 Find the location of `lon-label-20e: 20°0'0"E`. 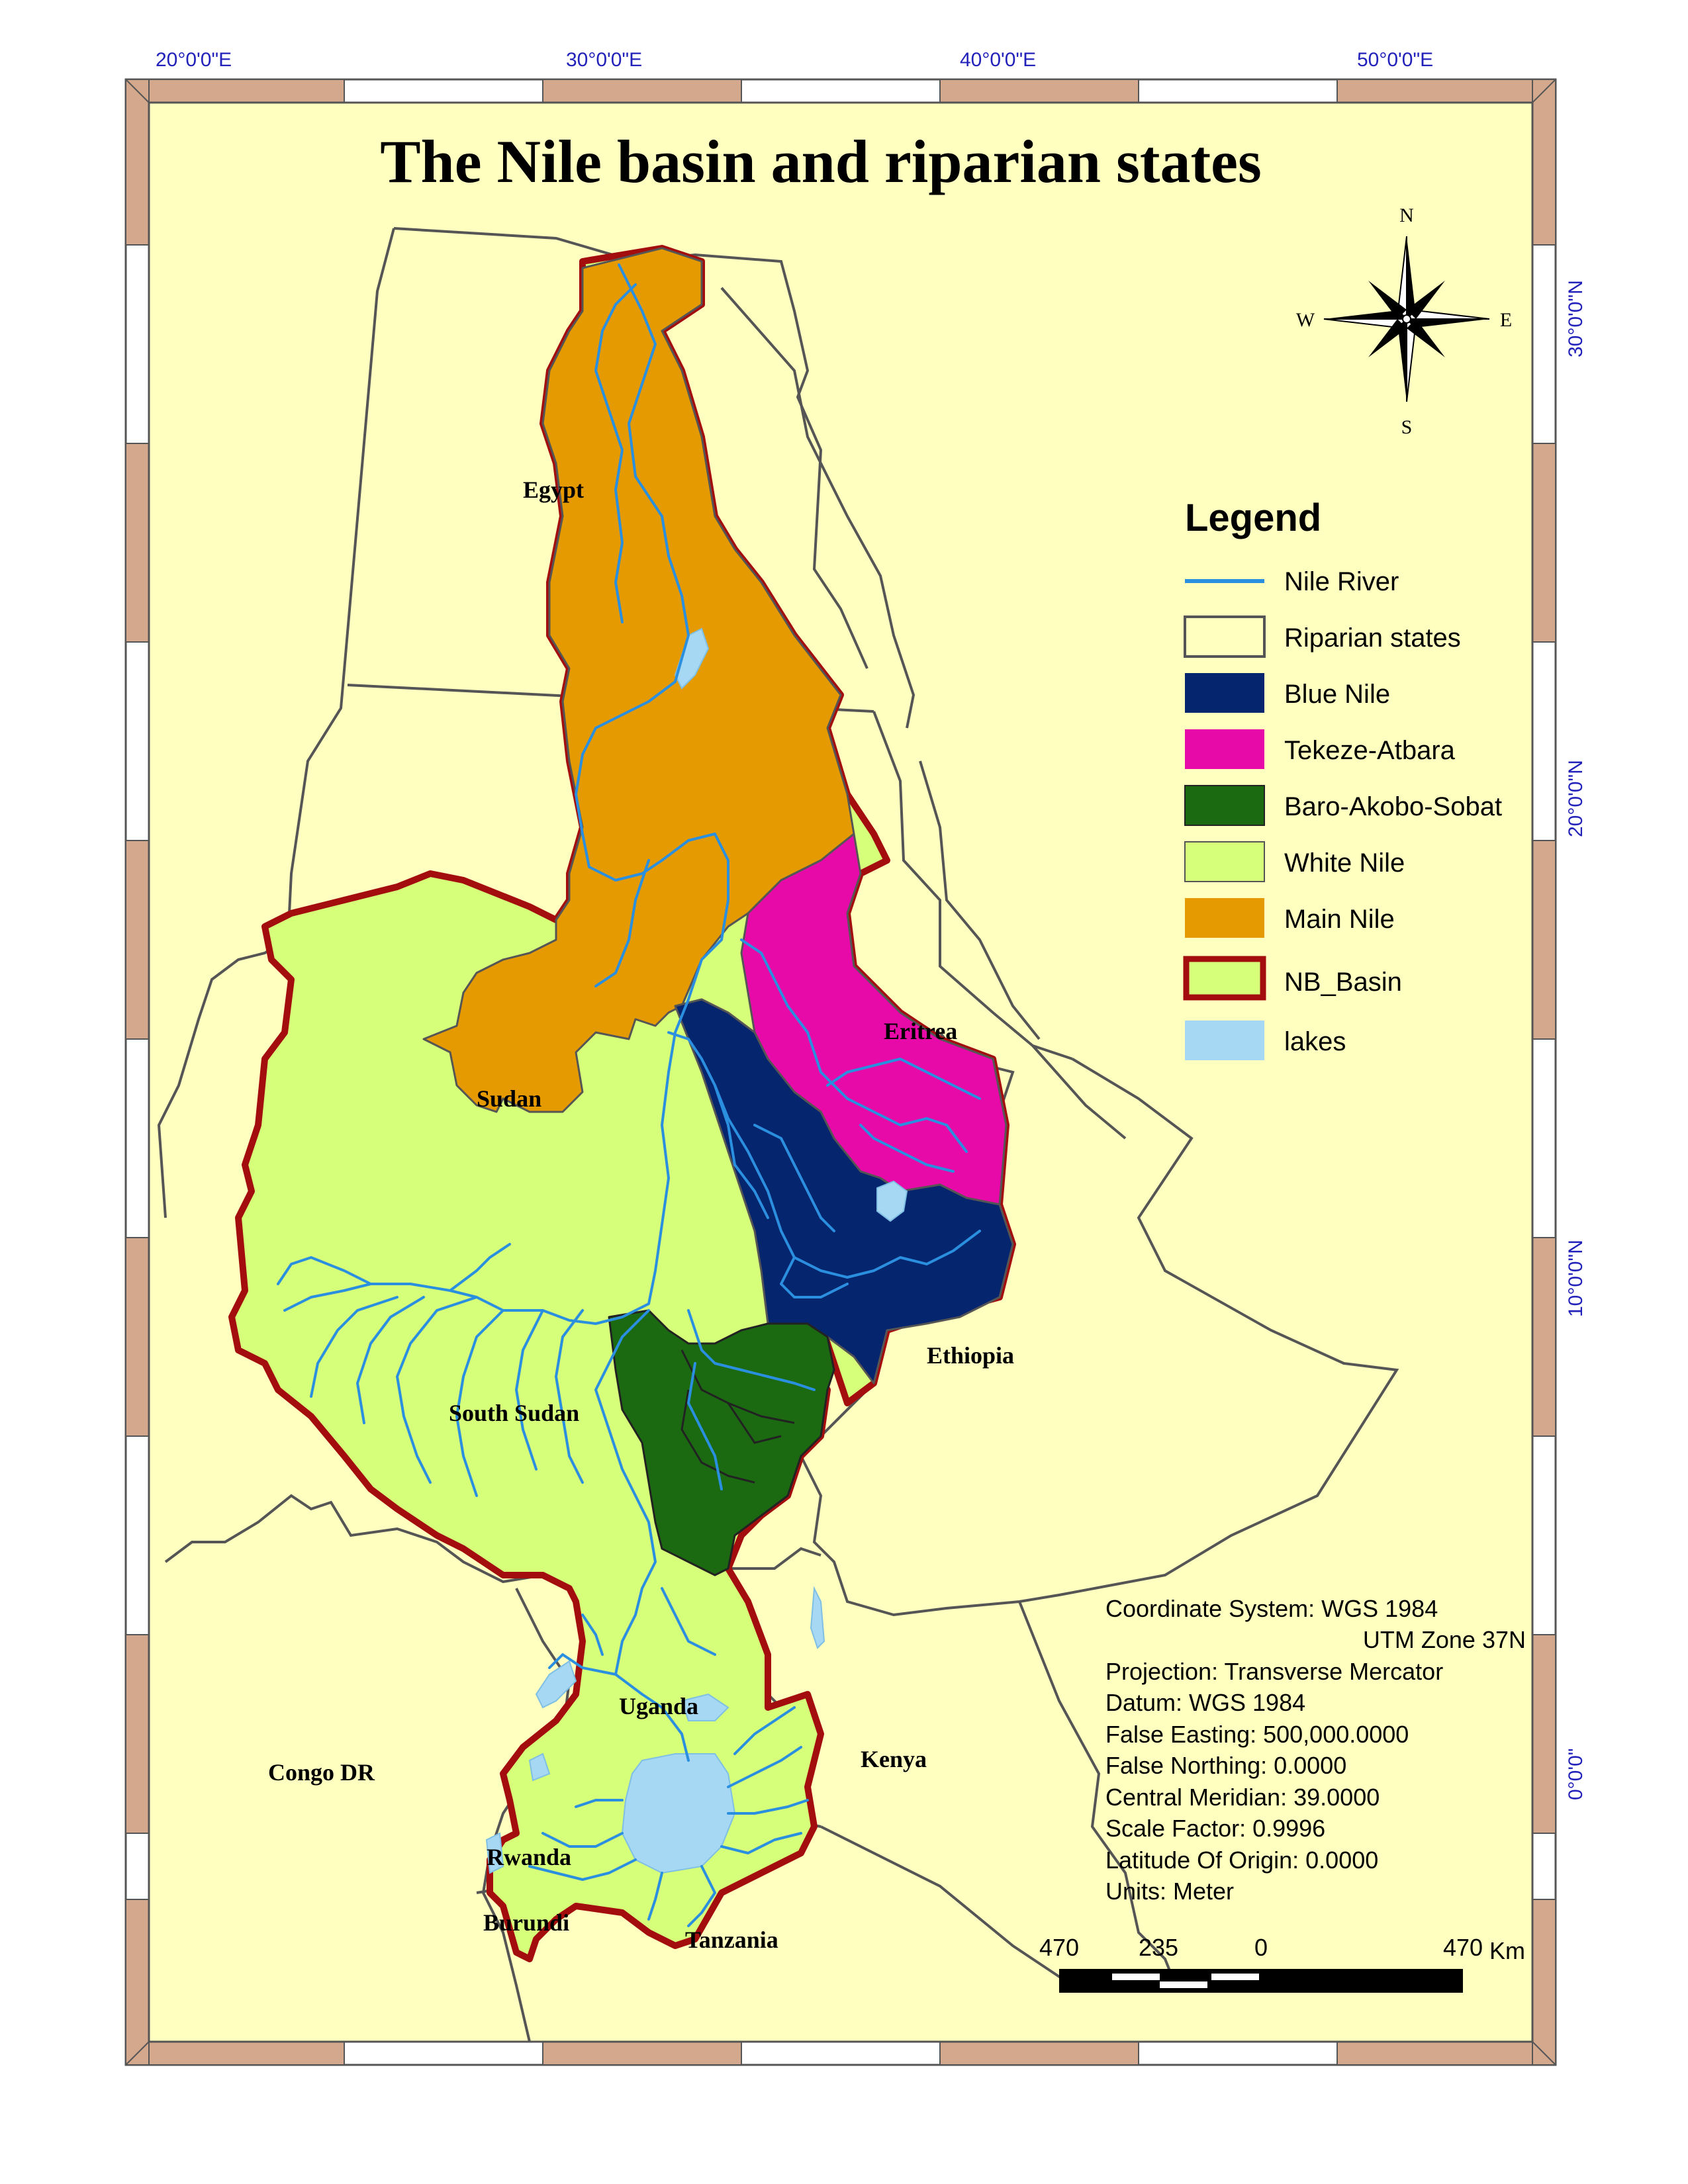

lon-label-20e: 20°0'0"E is located at coordinates (194, 60).